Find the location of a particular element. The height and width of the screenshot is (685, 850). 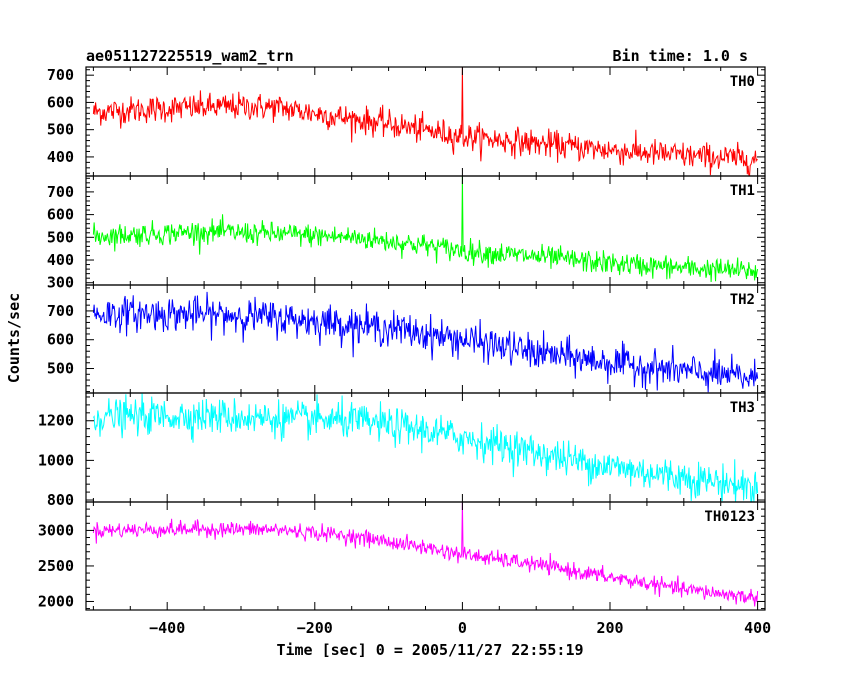

y-tick-label-th3: 800 is located at coordinates (60, 500).